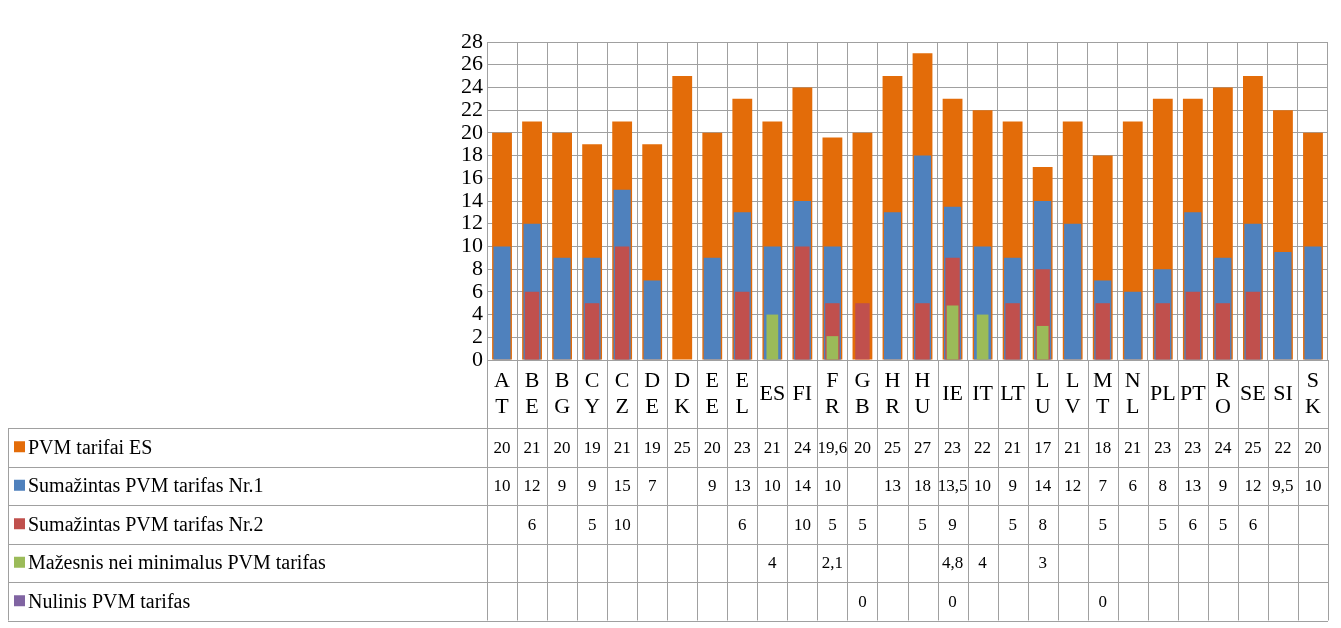 Image resolution: width=1341 pixels, height=628 pixels. I want to click on x-tick-label: LU, so click(1042, 392).